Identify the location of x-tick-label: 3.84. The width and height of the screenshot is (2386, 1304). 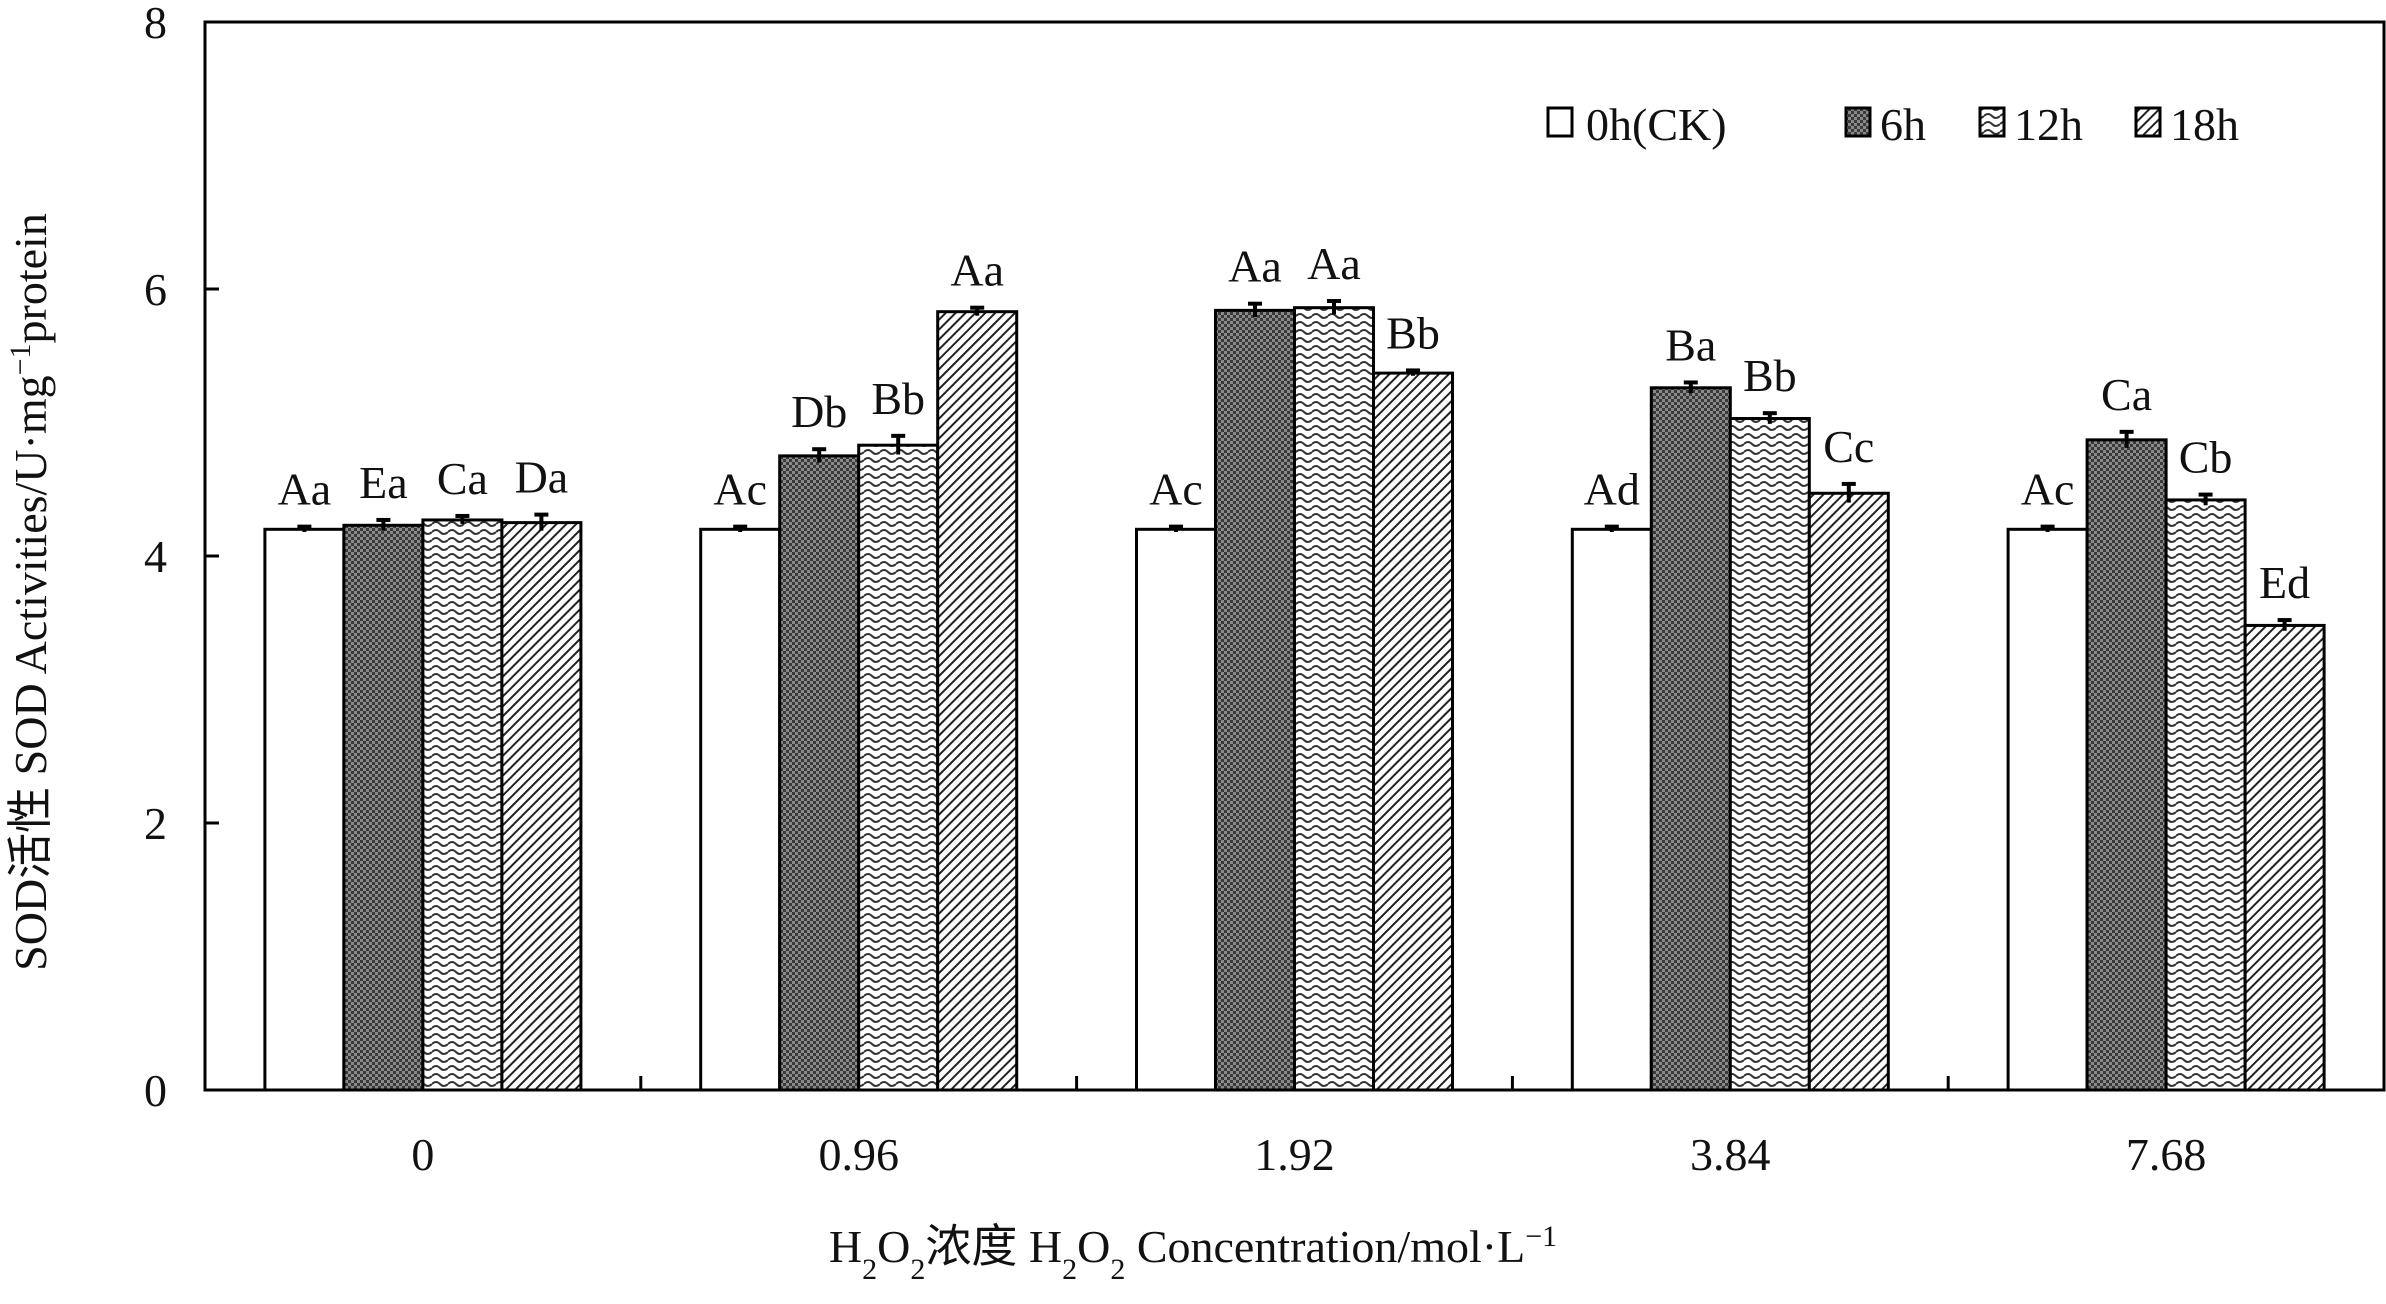
(1730, 1154).